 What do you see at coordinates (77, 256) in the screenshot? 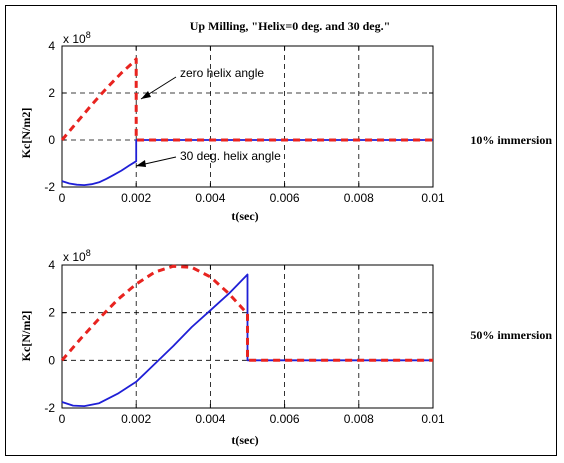
I see `exponent-label-bottom: x 108` at bounding box center [77, 256].